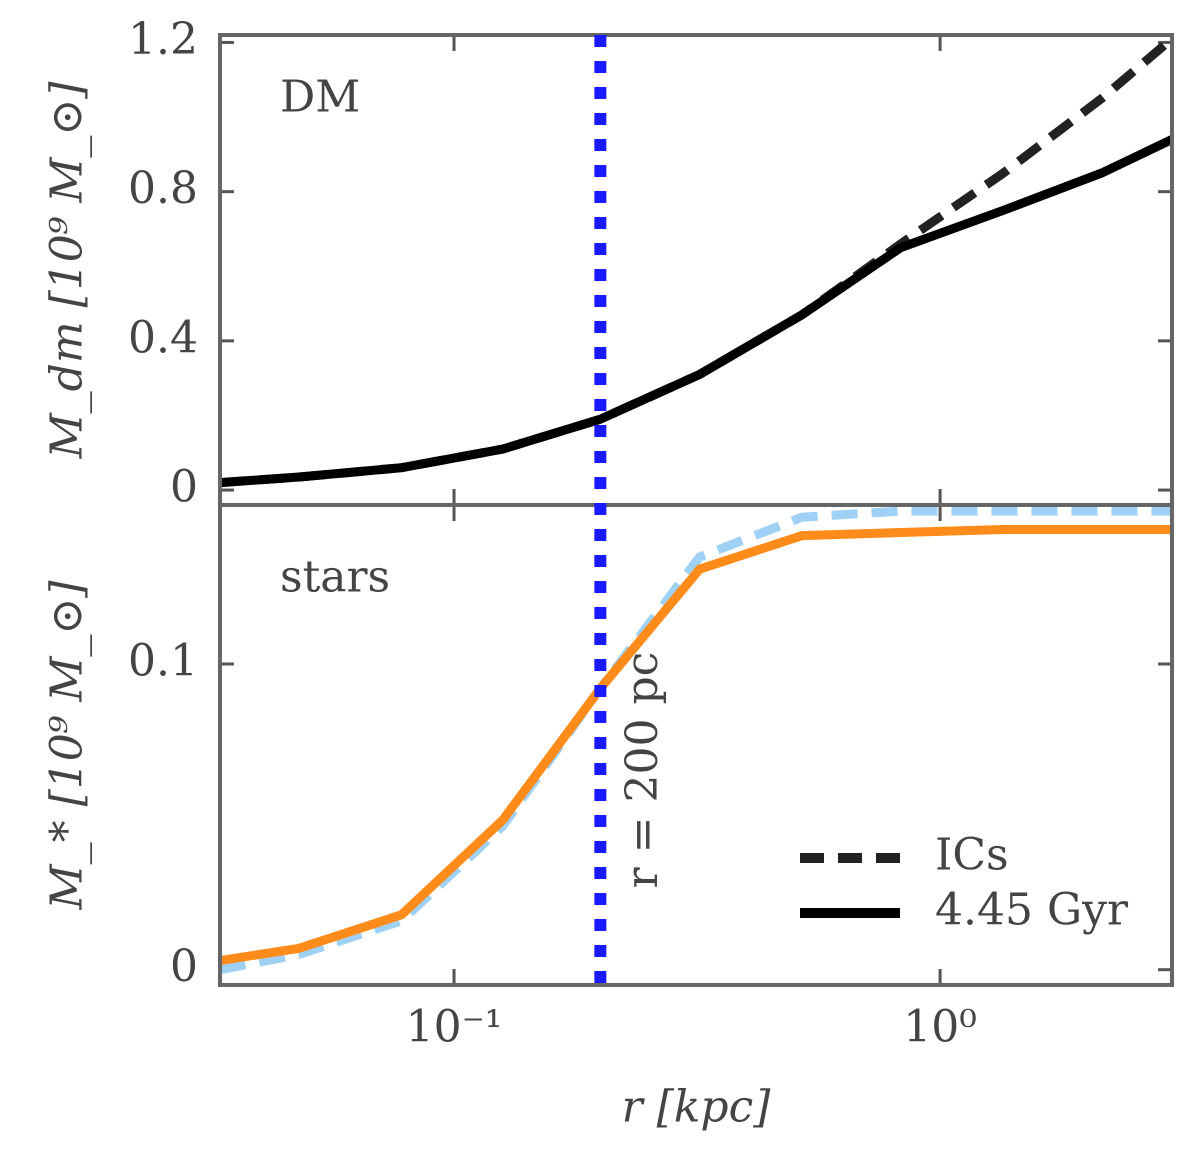  I want to click on y-axis-label: M_* [10⁹ M_⊙], so click(67, 745).